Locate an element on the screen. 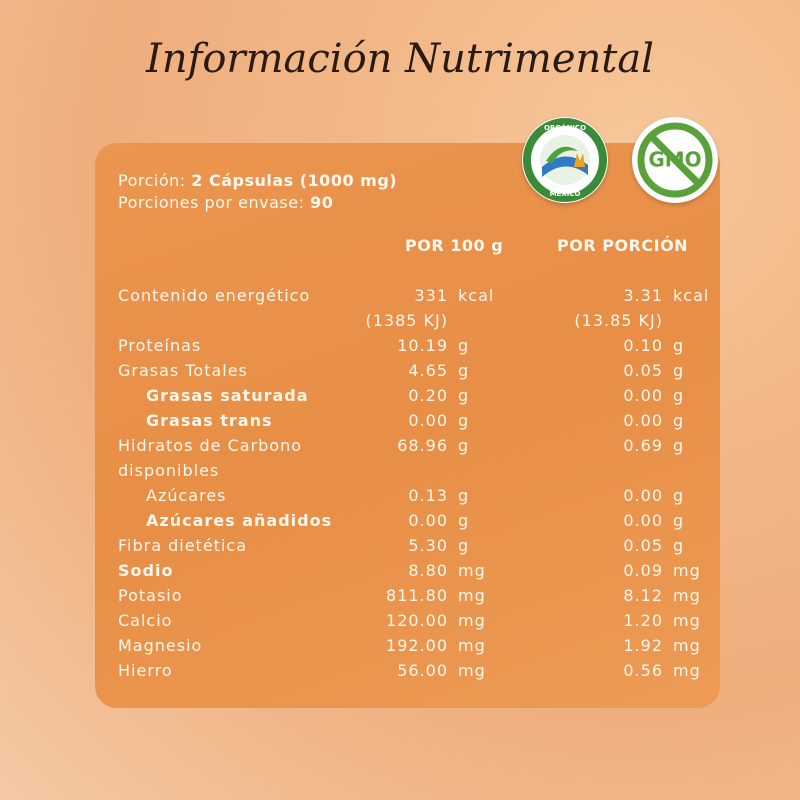 The height and width of the screenshot is (800, 800). organic-bottom: MÉXICO is located at coordinates (565, 193).